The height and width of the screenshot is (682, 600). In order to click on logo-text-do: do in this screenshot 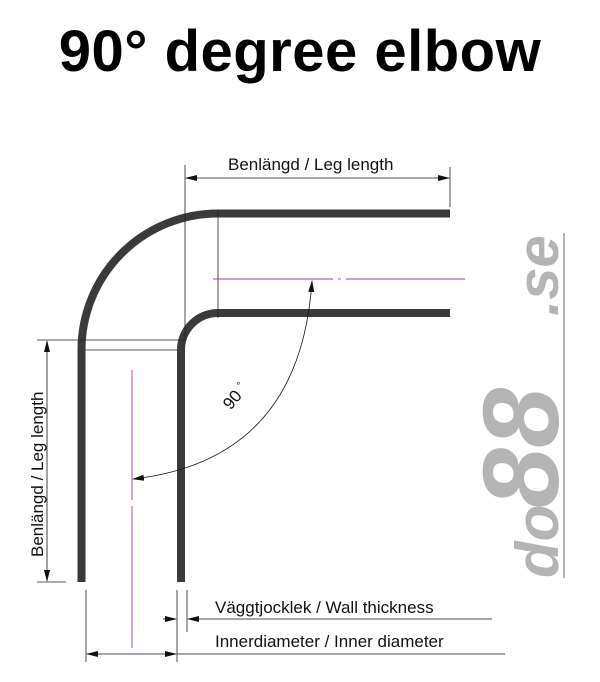, I will do `click(537, 541)`.